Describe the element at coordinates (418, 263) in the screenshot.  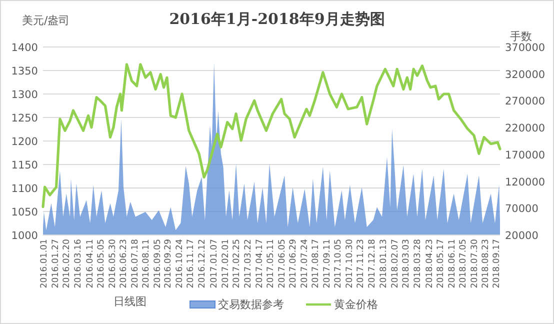
I see `x-tick-label: 2018.03.28` at that location.